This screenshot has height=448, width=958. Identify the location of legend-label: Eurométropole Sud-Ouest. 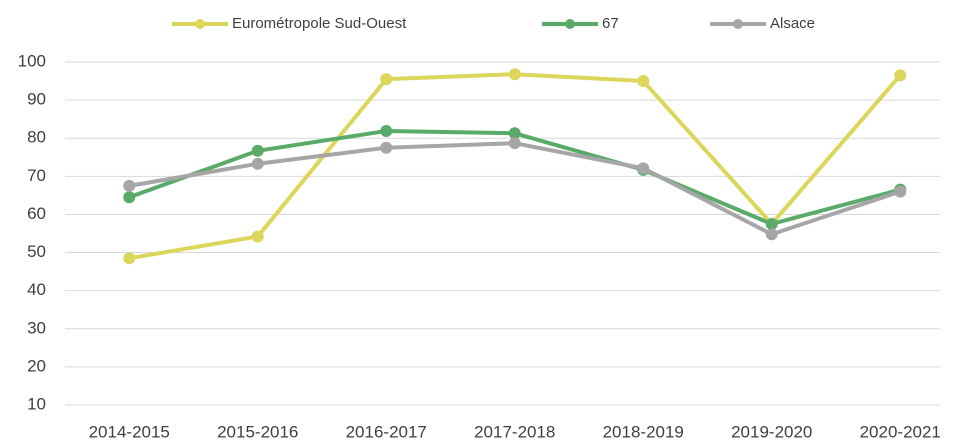
(319, 23).